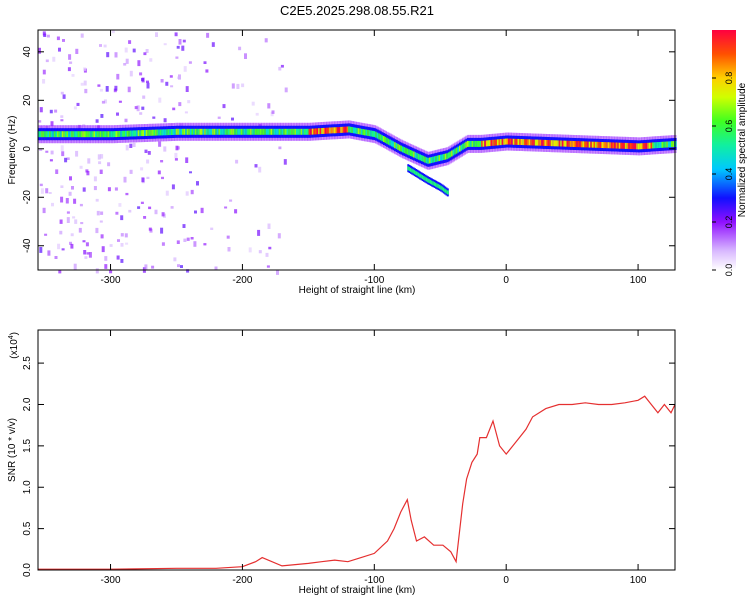 The image size is (750, 600). Describe the element at coordinates (14, 349) in the screenshot. I see `snr-exponent-base: (x10` at that location.